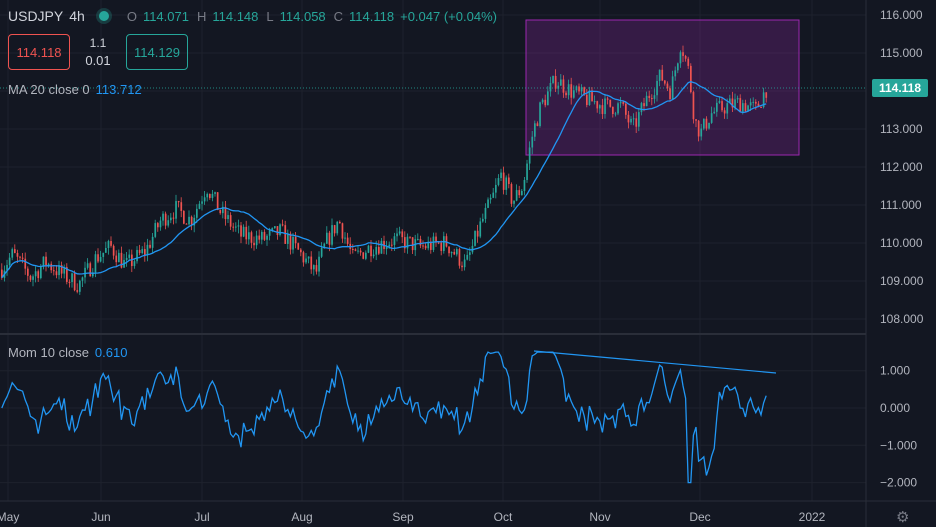 This screenshot has width=936, height=527. Describe the element at coordinates (75, 89) in the screenshot. I see `ma-legend: MA 20 close 0 113.712` at that location.